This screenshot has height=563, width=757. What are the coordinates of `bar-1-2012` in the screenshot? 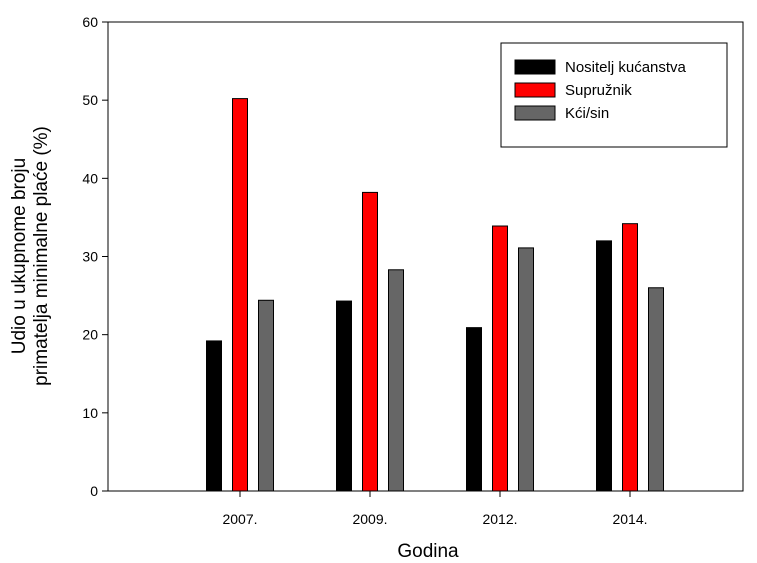 It's located at (474, 409).